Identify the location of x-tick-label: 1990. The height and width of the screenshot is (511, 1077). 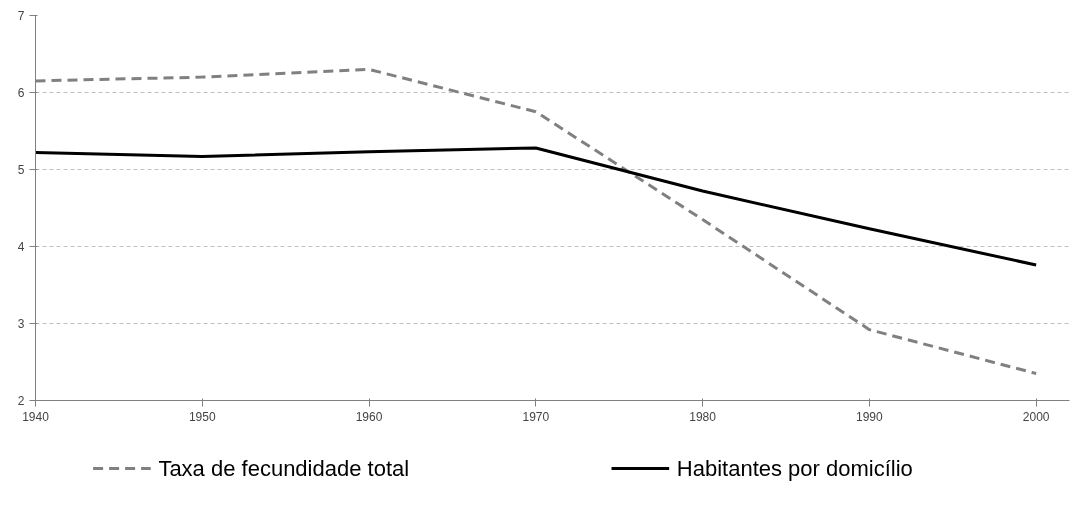
(870, 416).